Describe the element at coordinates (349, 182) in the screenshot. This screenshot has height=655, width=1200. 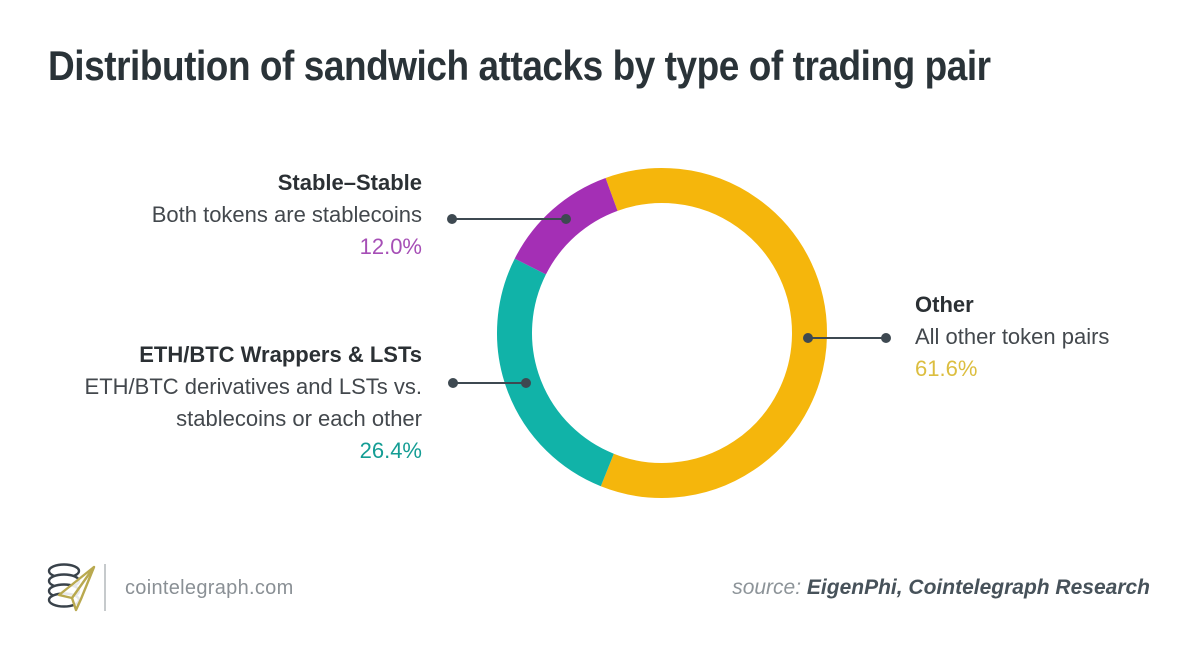
I see `segment-label: Stable–Stable` at that location.